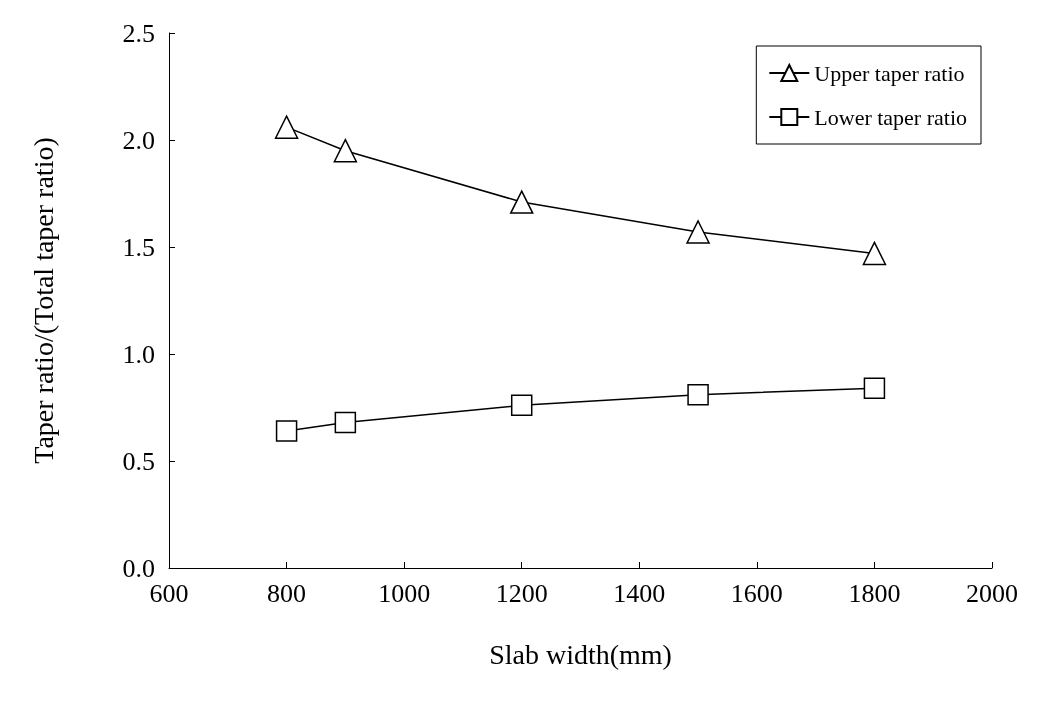 Image resolution: width=1049 pixels, height=726 pixels. I want to click on x-tick-label: 1200, so click(521, 593).